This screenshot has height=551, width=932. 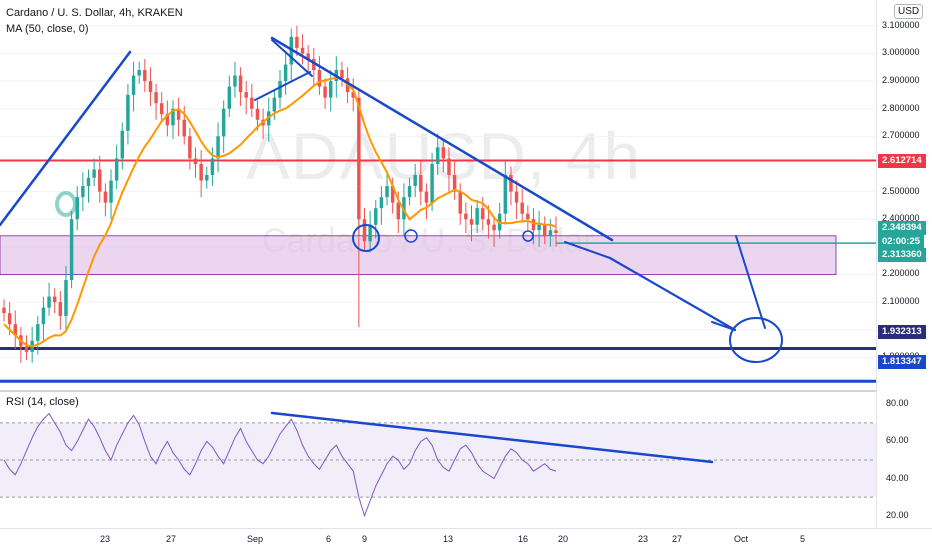 I want to click on price-tick-label: 3.000000, so click(x=901, y=52).